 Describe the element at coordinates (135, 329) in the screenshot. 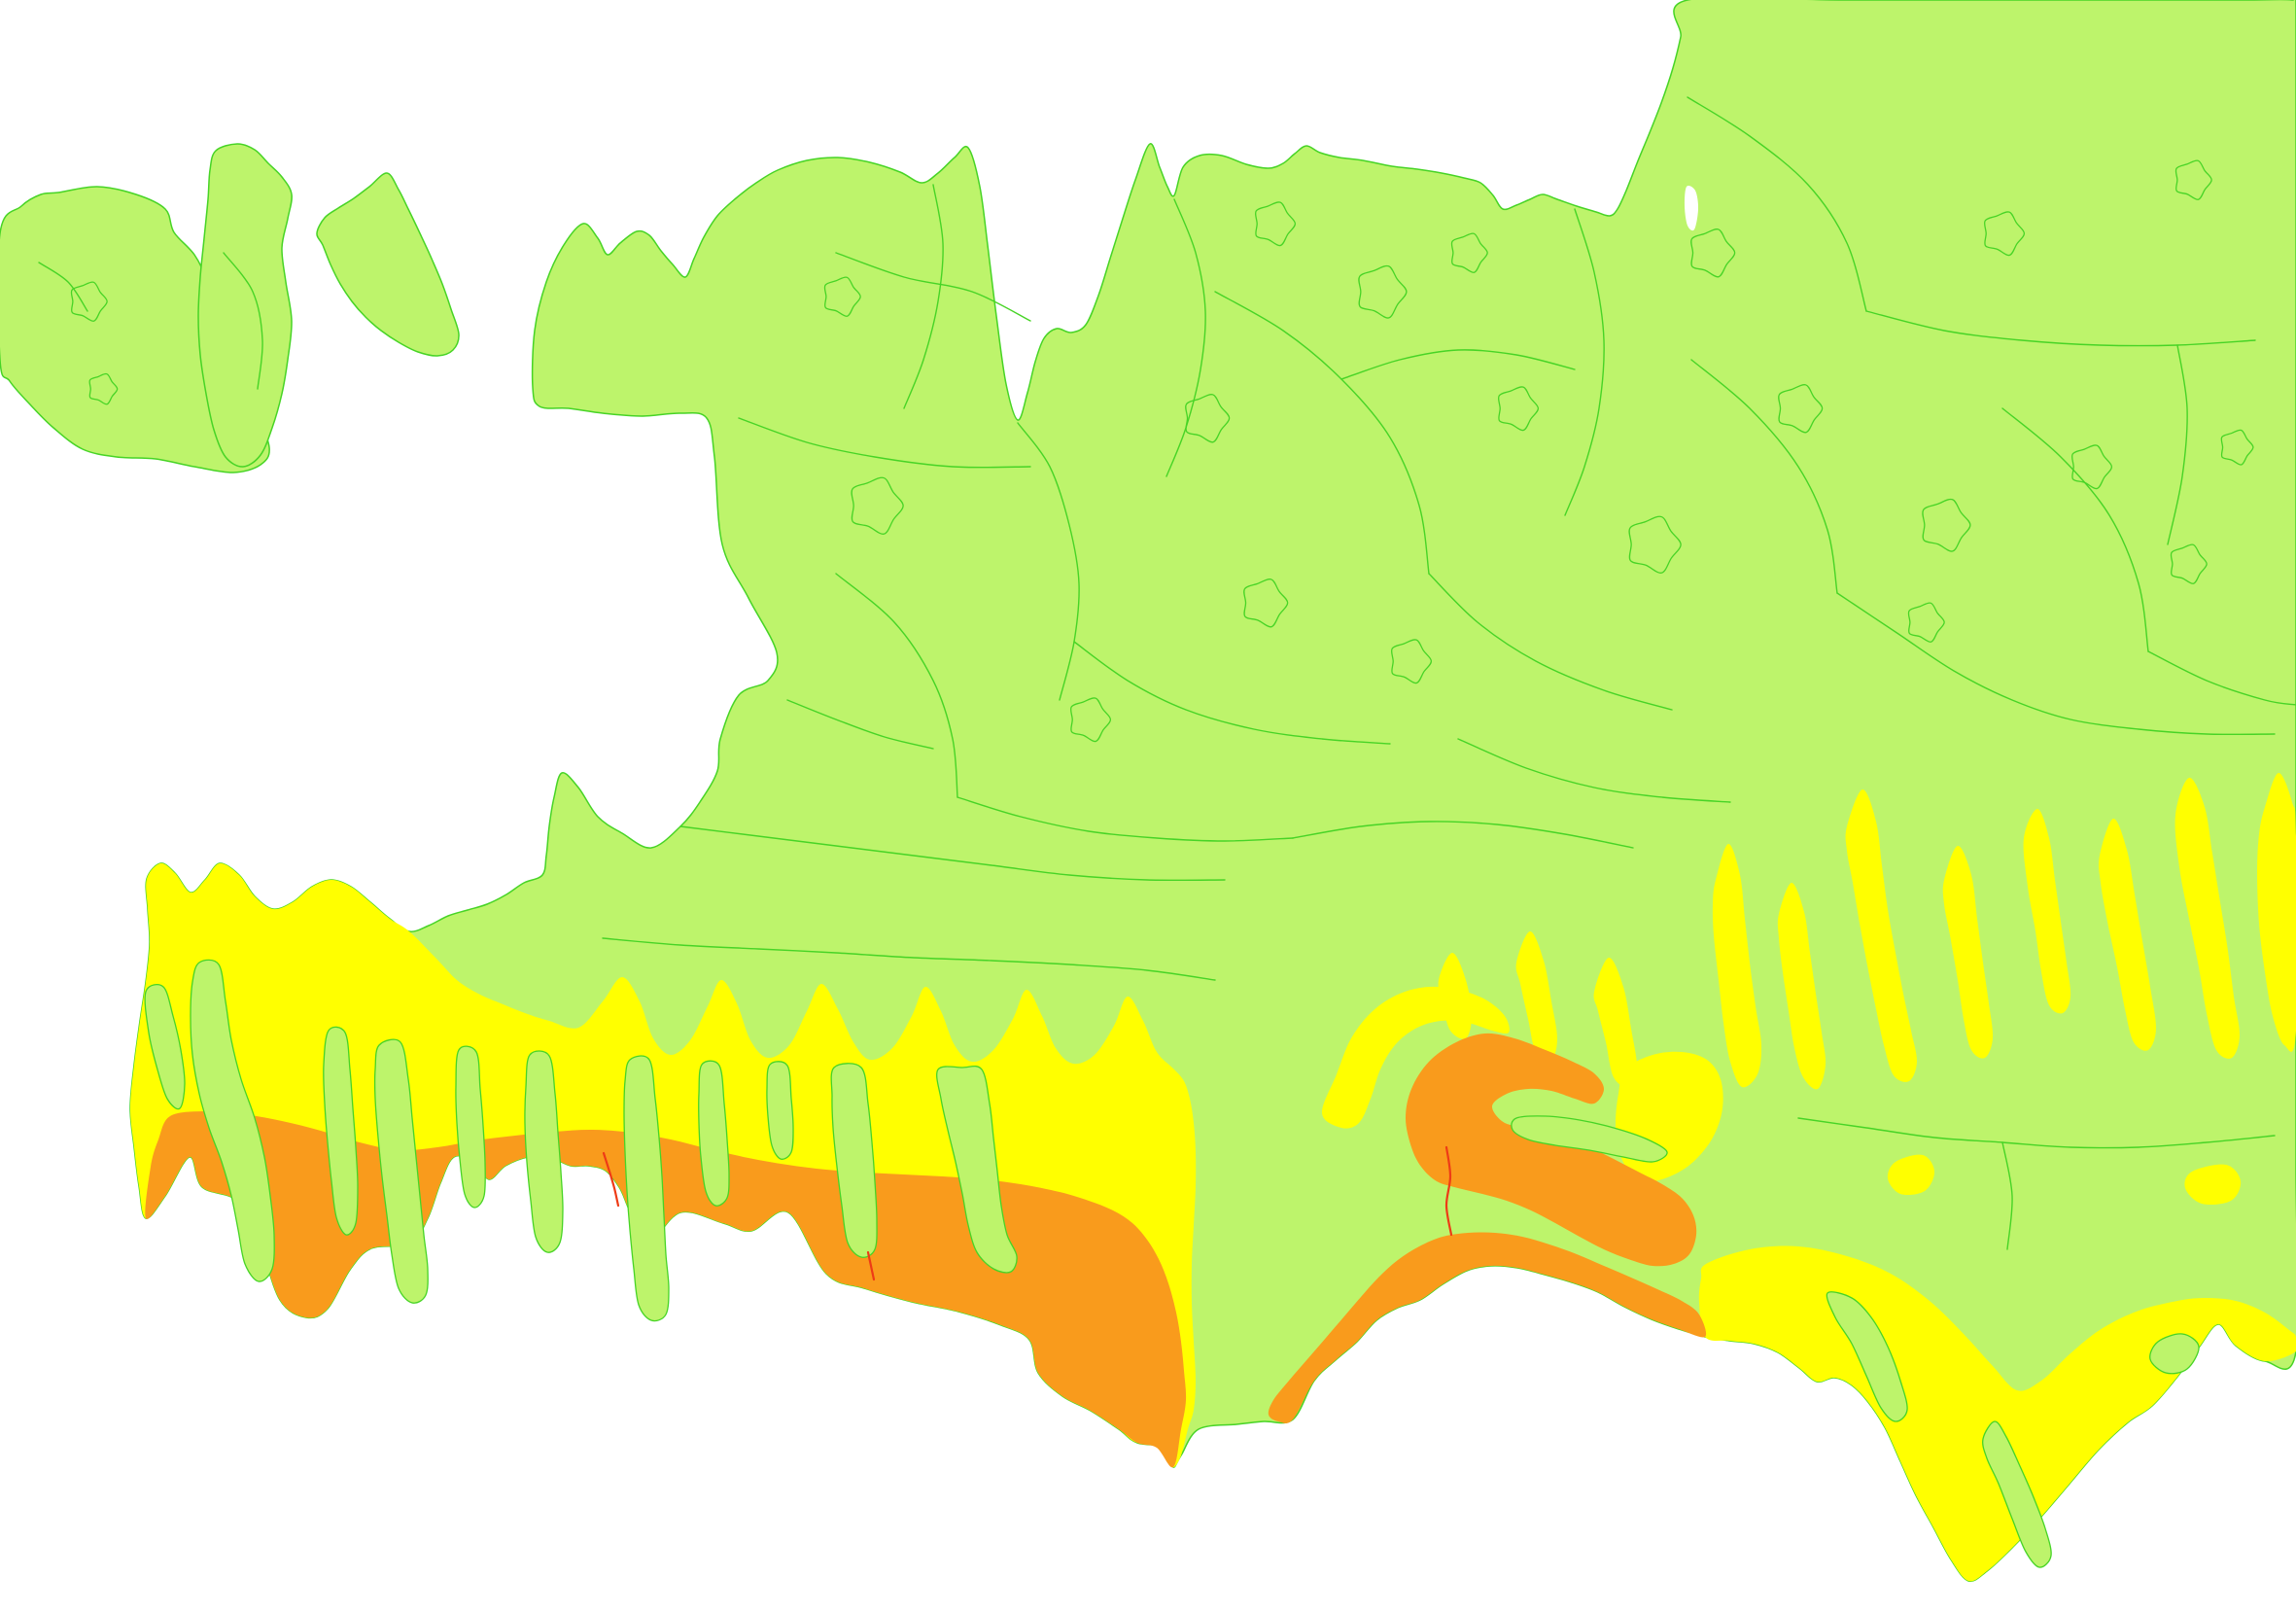

I see `island-northwest` at that location.